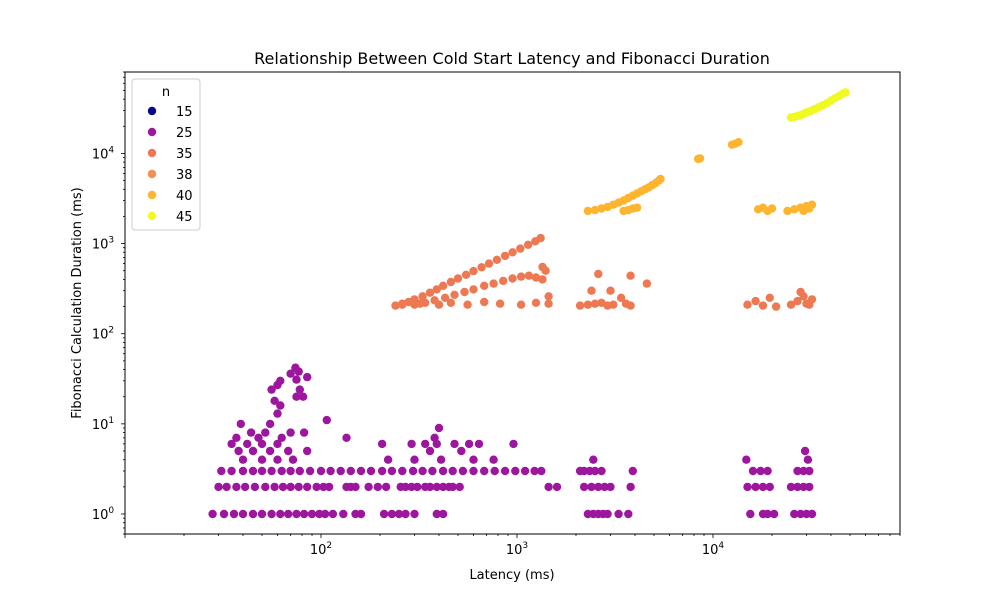  Describe the element at coordinates (184, 196) in the screenshot. I see `legend-label: 40` at that location.